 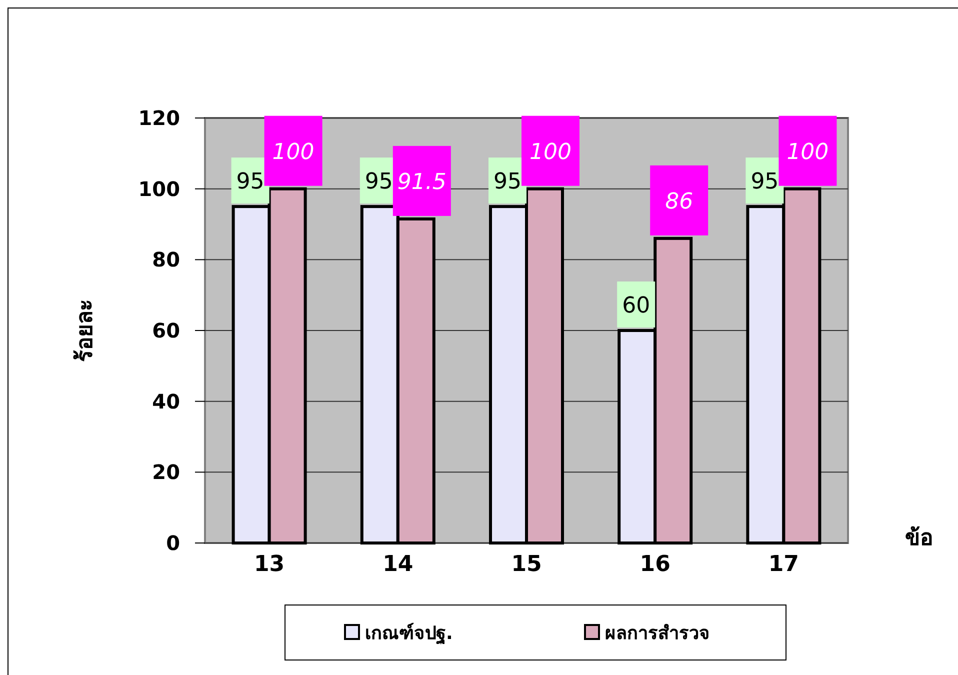 What do you see at coordinates (166, 260) in the screenshot?
I see `y-tick-label: 80` at bounding box center [166, 260].